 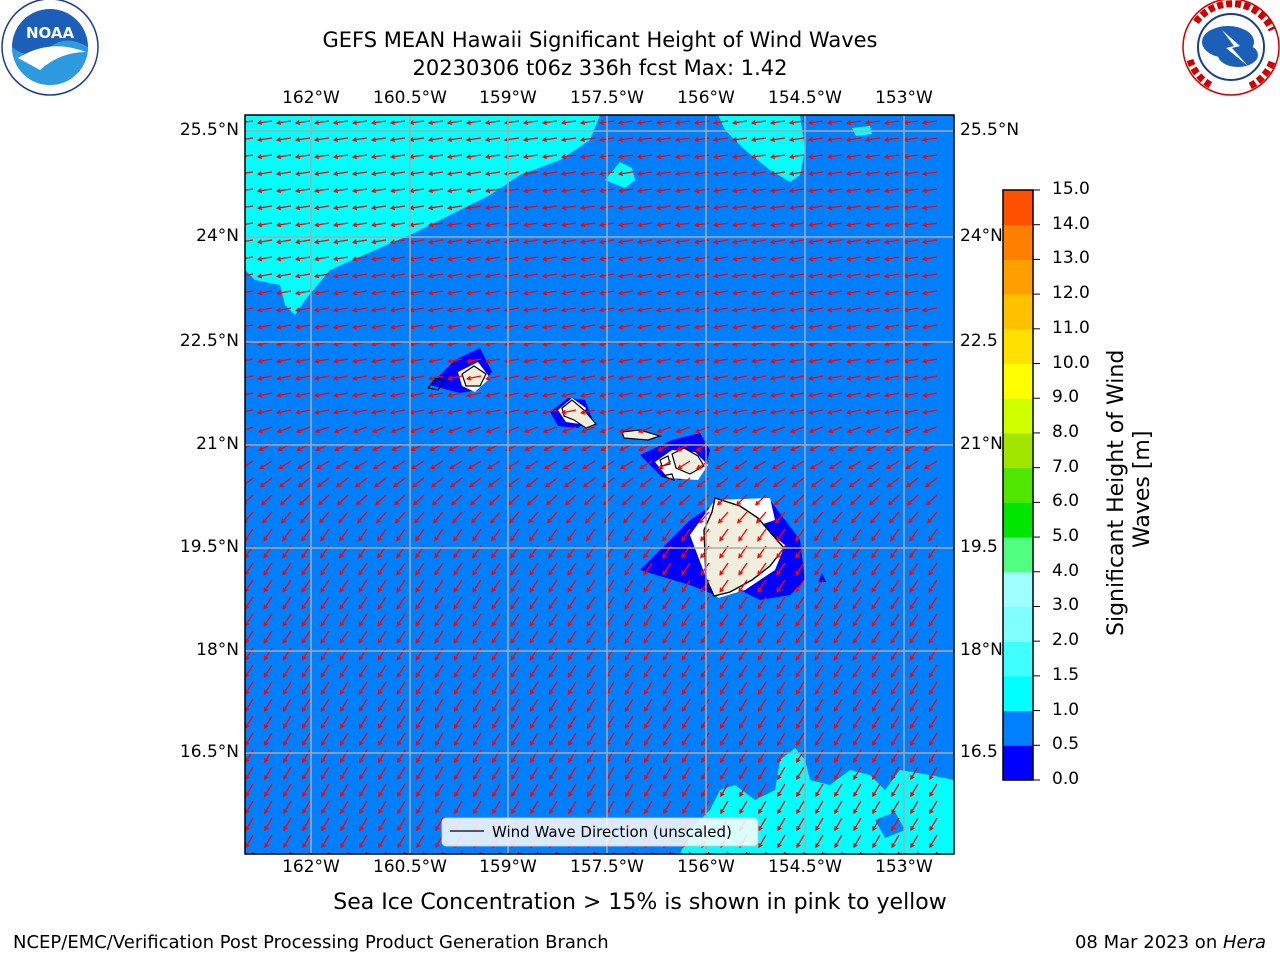 What do you see at coordinates (665, 461) in the screenshot?
I see `island-lanai` at bounding box center [665, 461].